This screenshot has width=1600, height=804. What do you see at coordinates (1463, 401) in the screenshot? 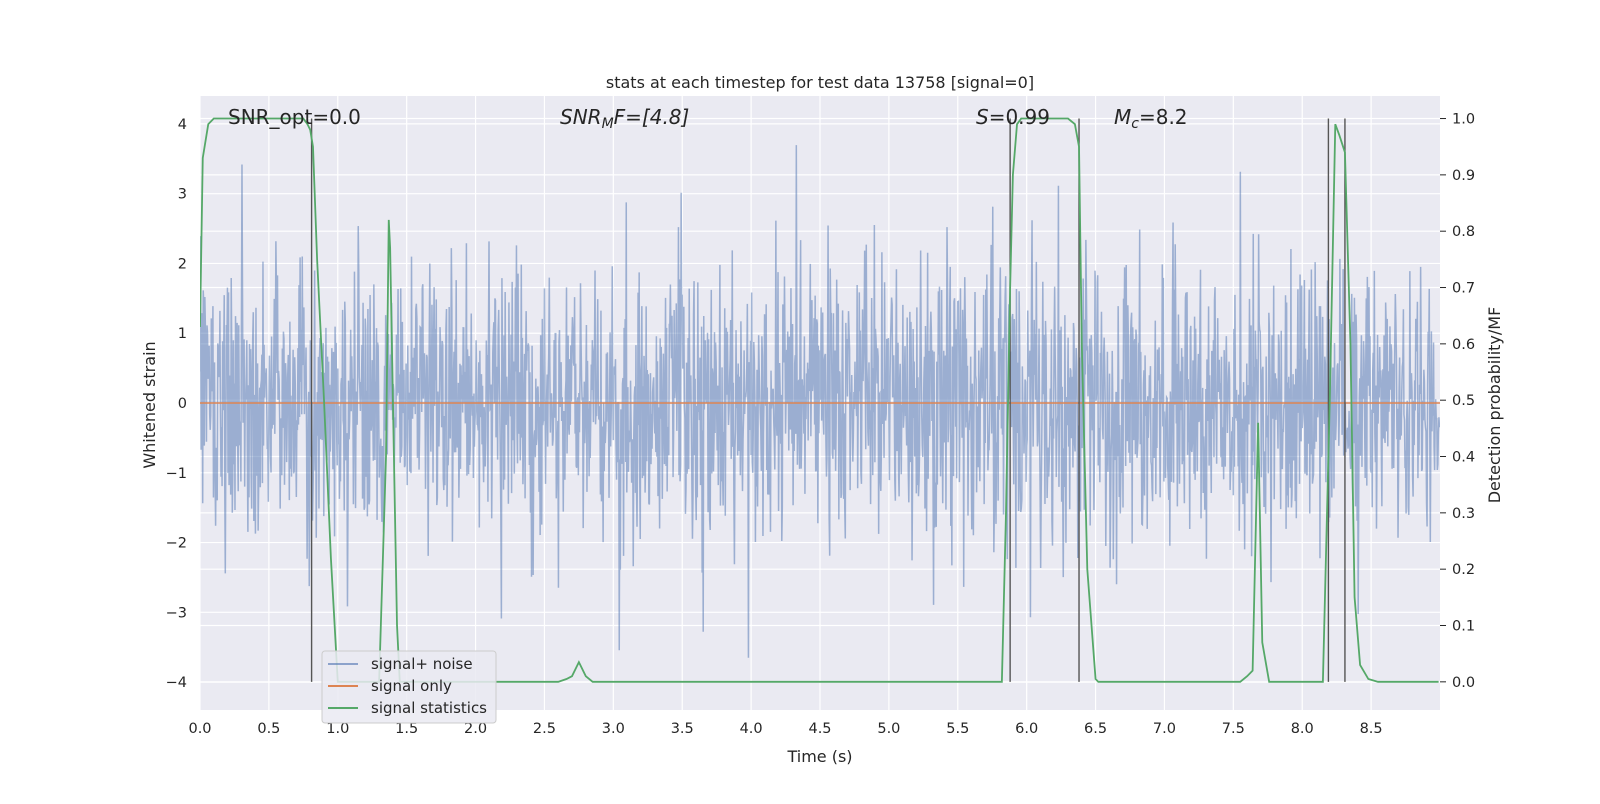
I see `y-right-tick-label: 0.5` at bounding box center [1463, 401].